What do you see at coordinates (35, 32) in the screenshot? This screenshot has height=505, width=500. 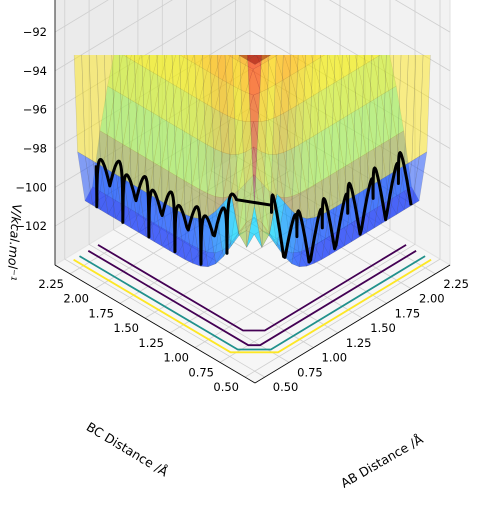 I see `z-tick-label: −92` at bounding box center [35, 32].